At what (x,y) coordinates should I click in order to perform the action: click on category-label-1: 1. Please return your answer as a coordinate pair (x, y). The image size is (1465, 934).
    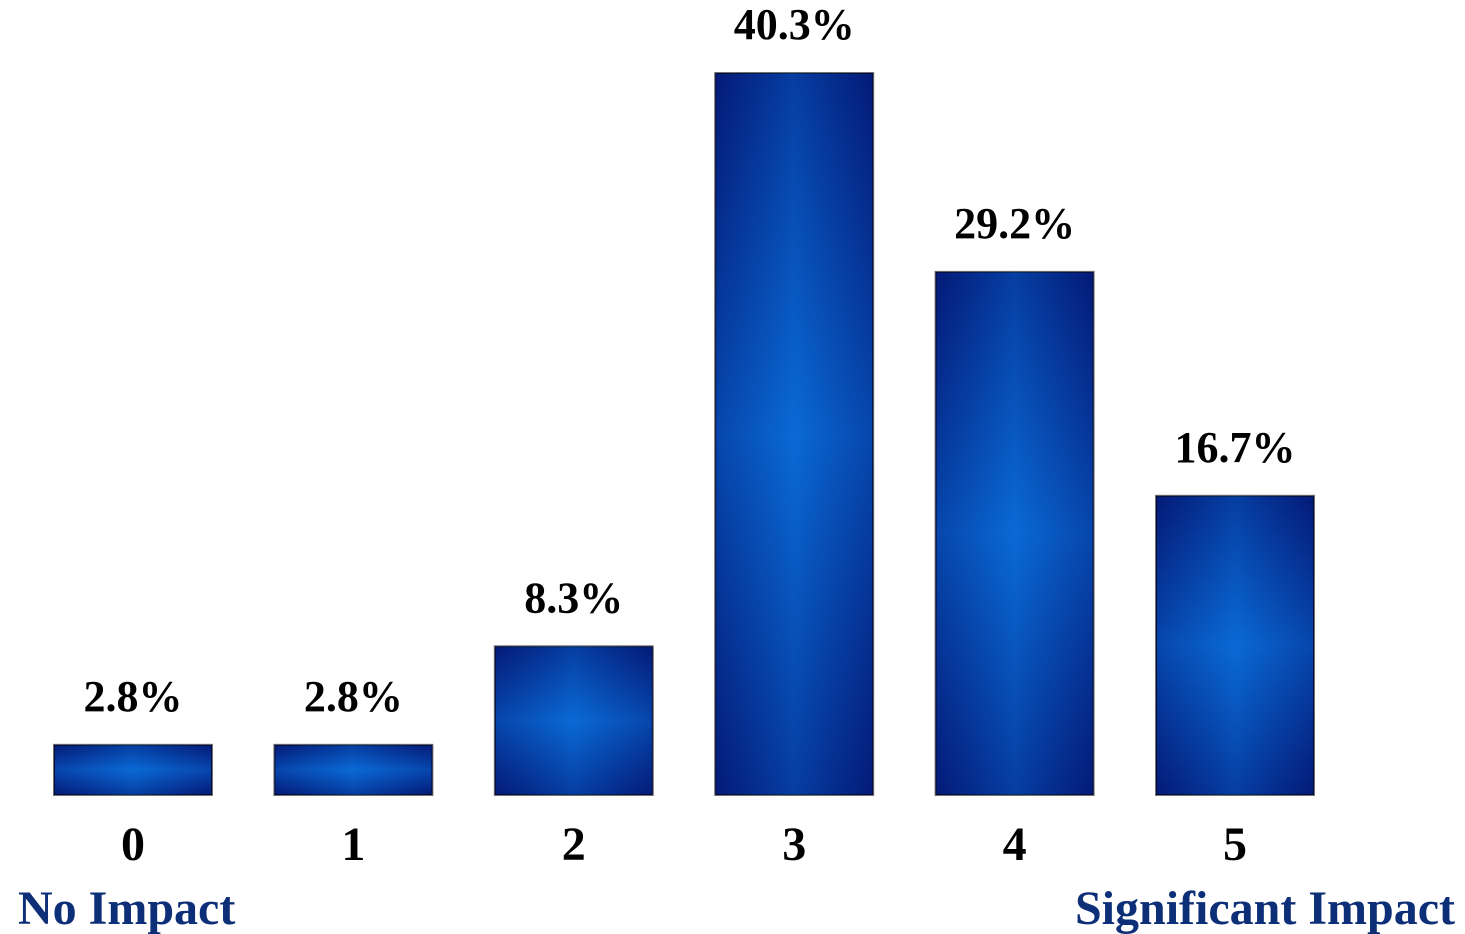
    Looking at the image, I should click on (353, 844).